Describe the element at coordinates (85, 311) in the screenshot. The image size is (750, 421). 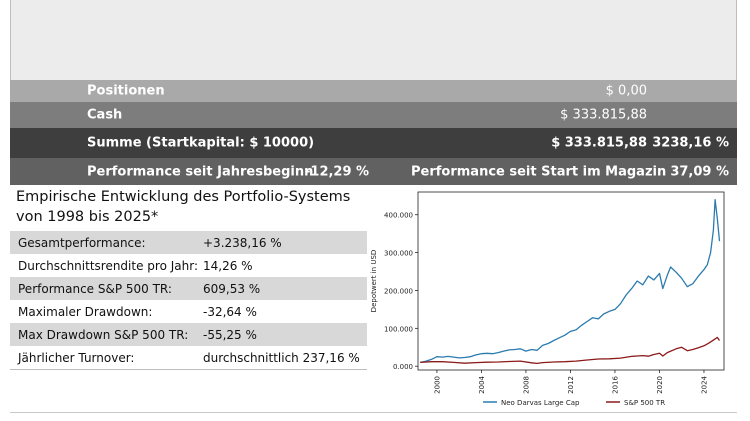
I see `stat-label: Maximaler Drawdown:` at that location.